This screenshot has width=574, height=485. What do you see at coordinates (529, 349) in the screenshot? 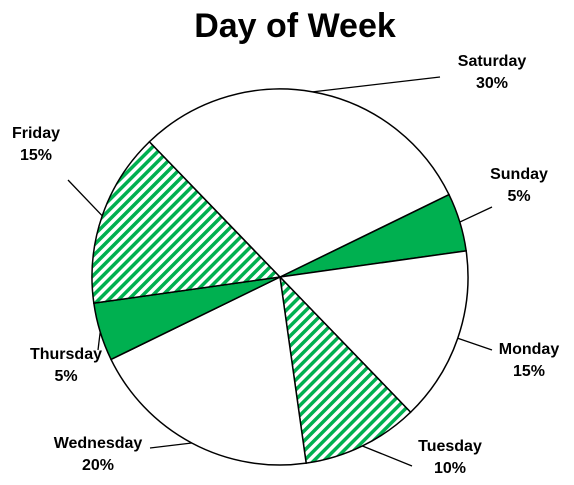
I see `slice-label: Monday` at bounding box center [529, 349].